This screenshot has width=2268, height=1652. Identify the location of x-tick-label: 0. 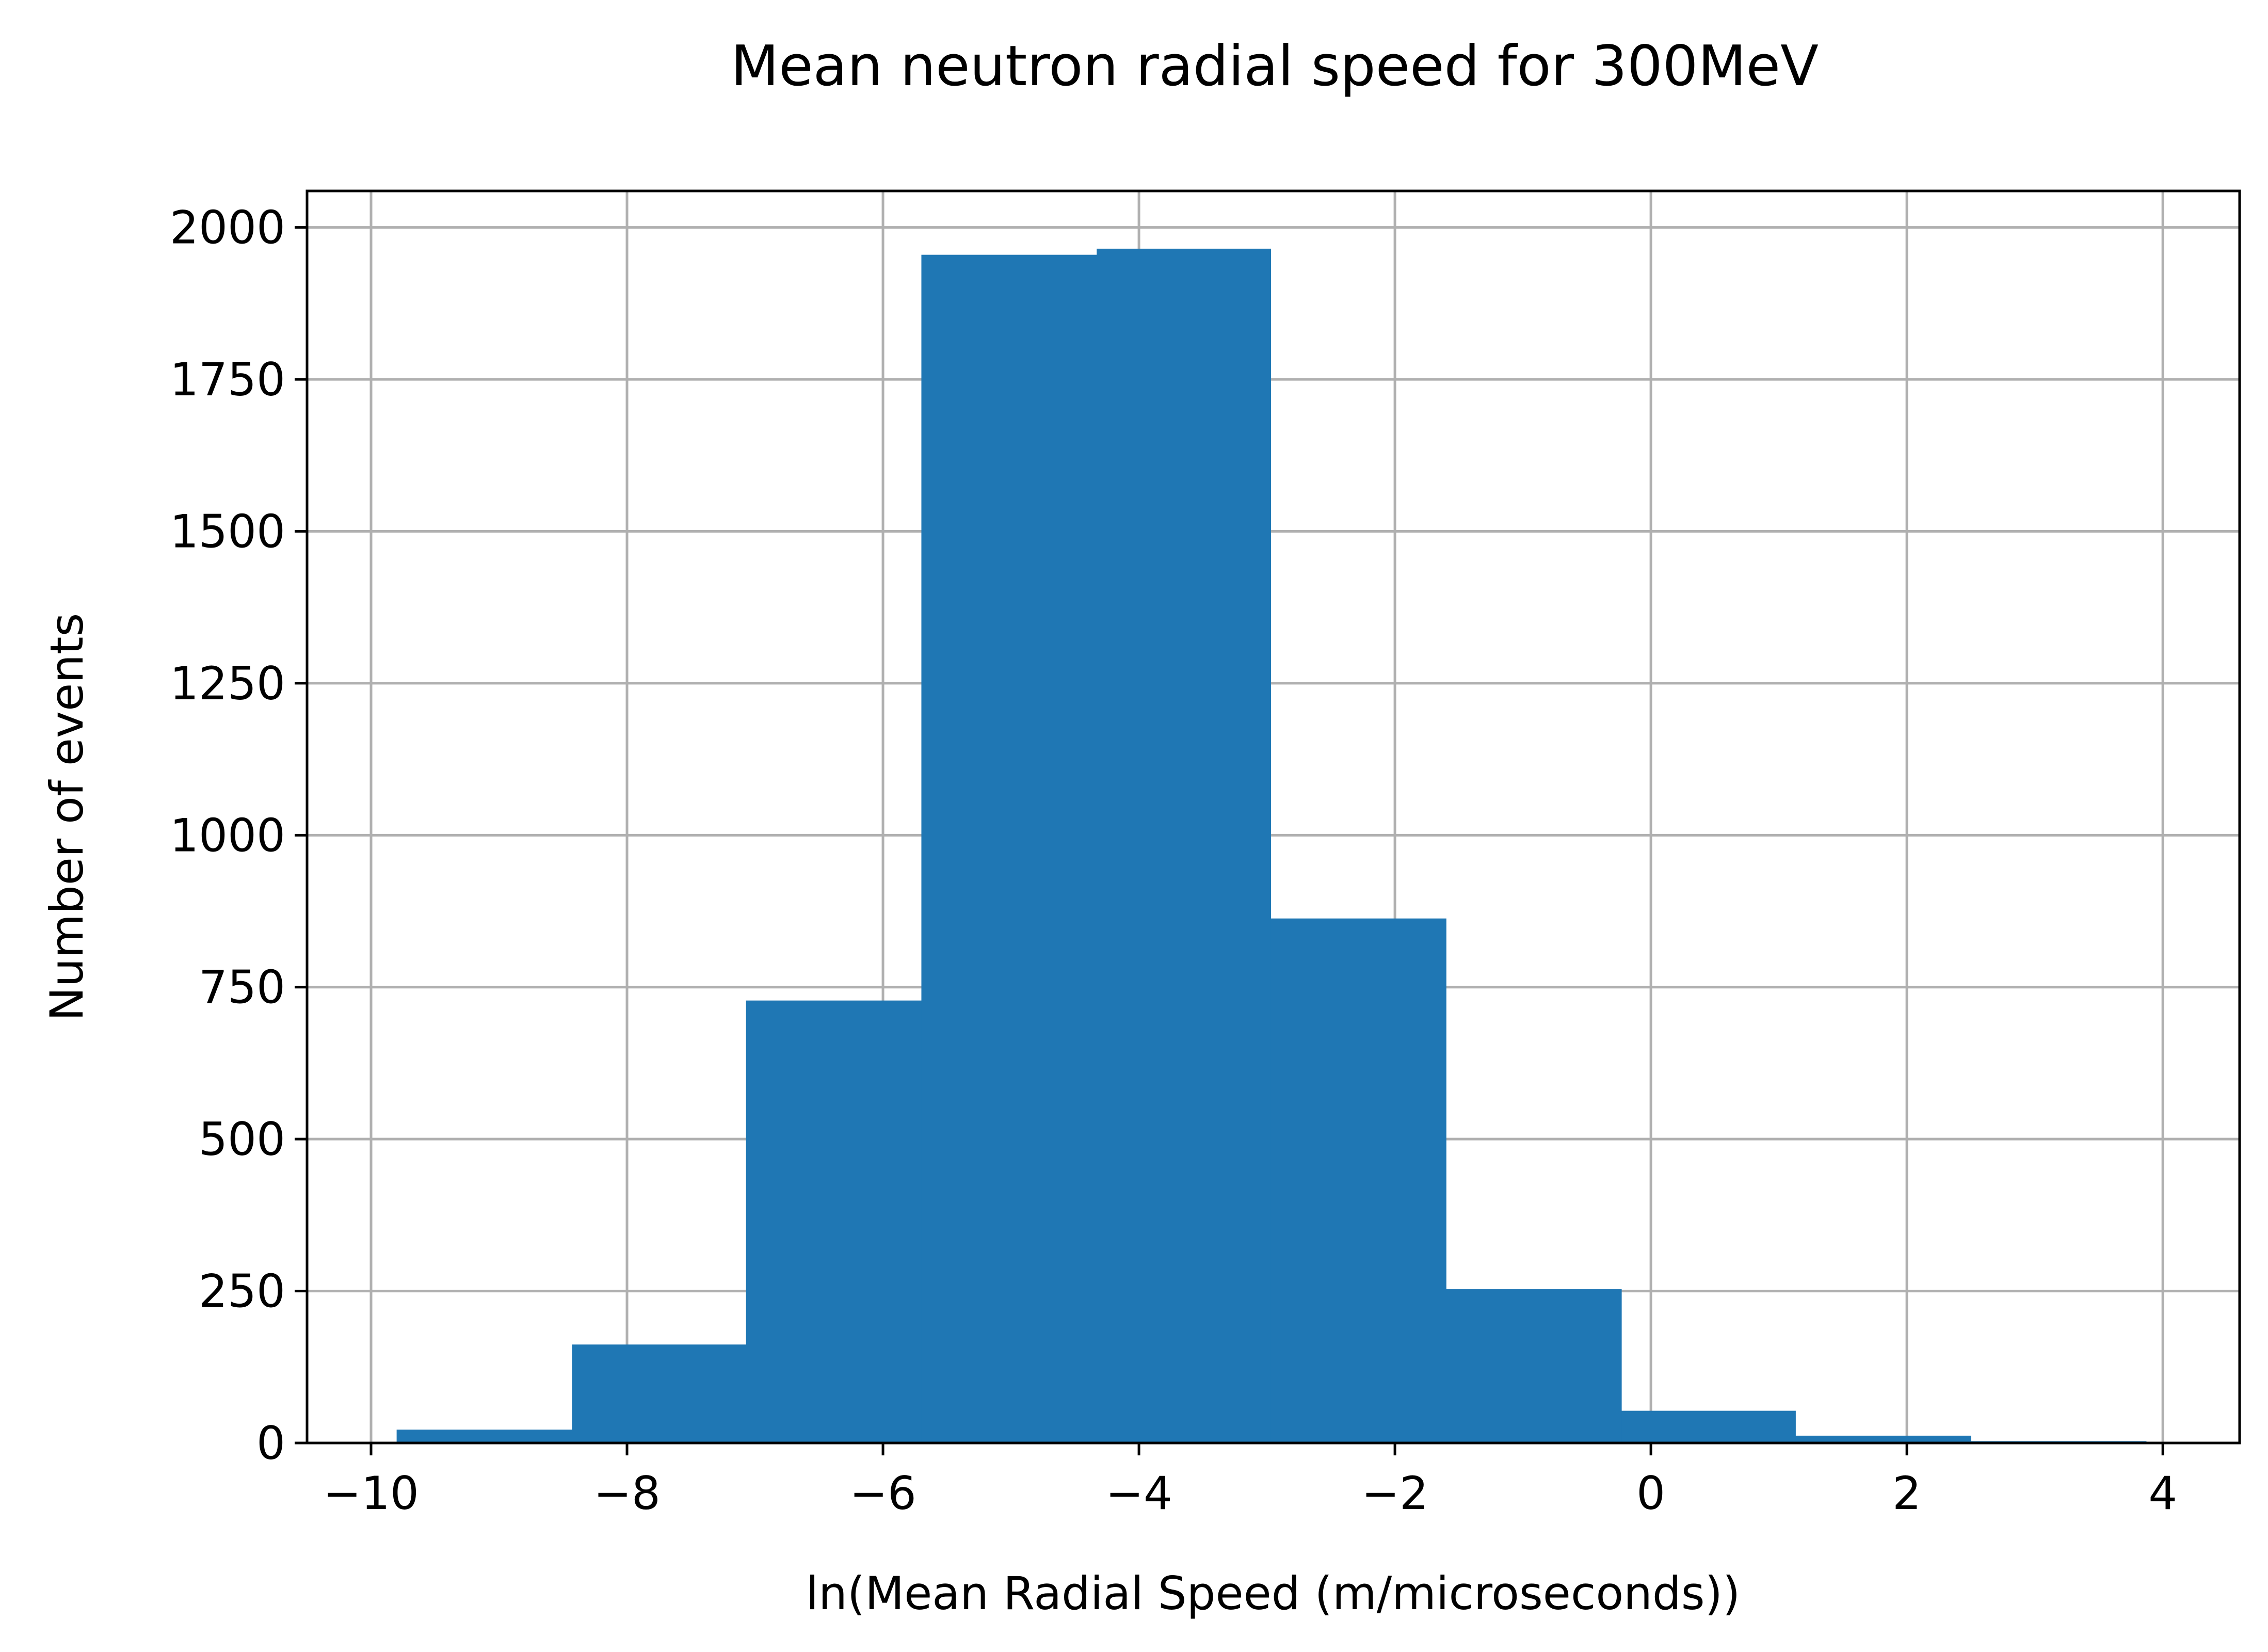
(1650, 1493).